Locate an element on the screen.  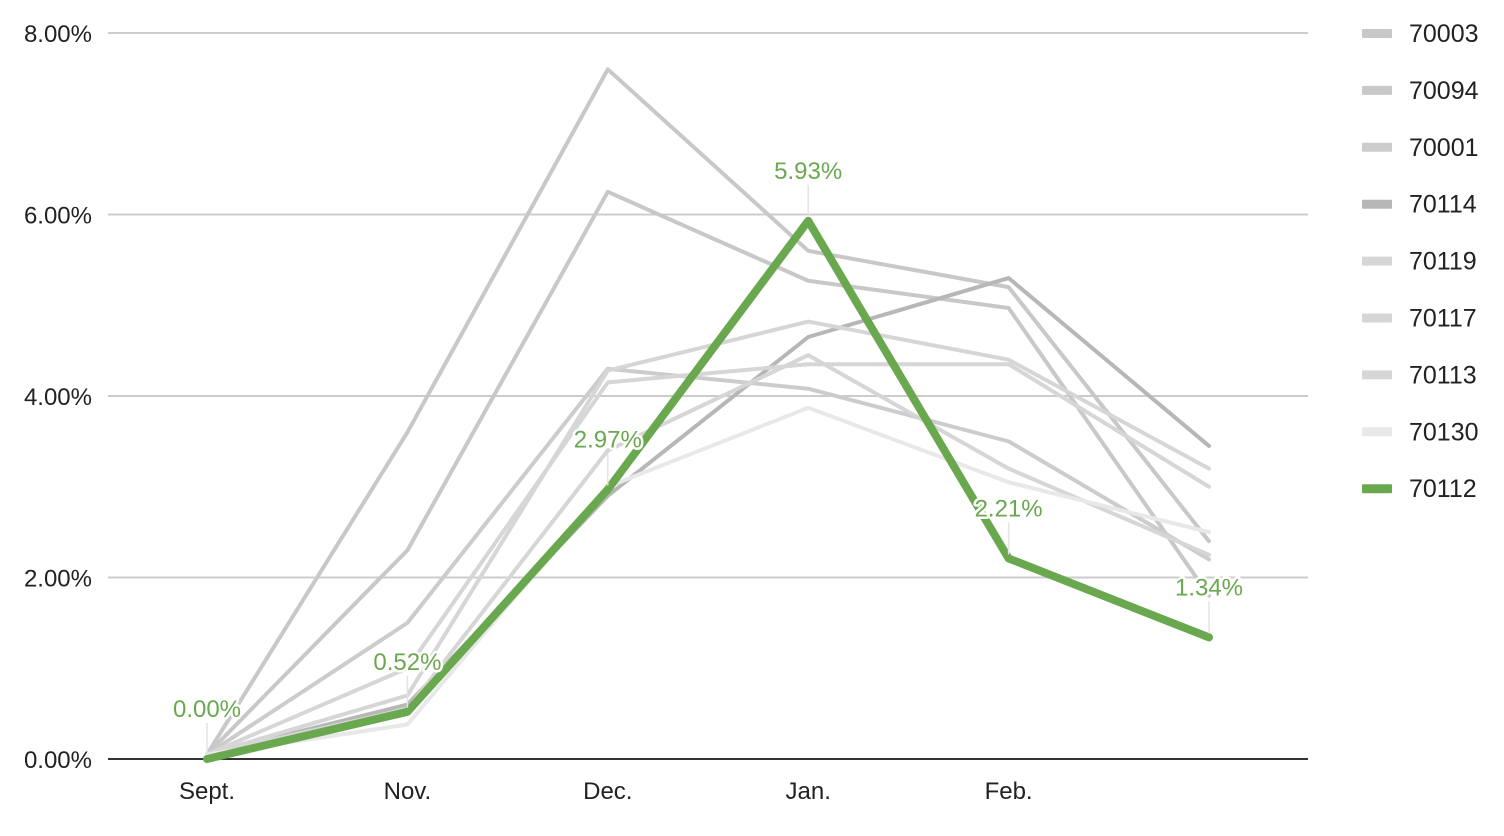
legend-label: 70130 is located at coordinates (1444, 432).